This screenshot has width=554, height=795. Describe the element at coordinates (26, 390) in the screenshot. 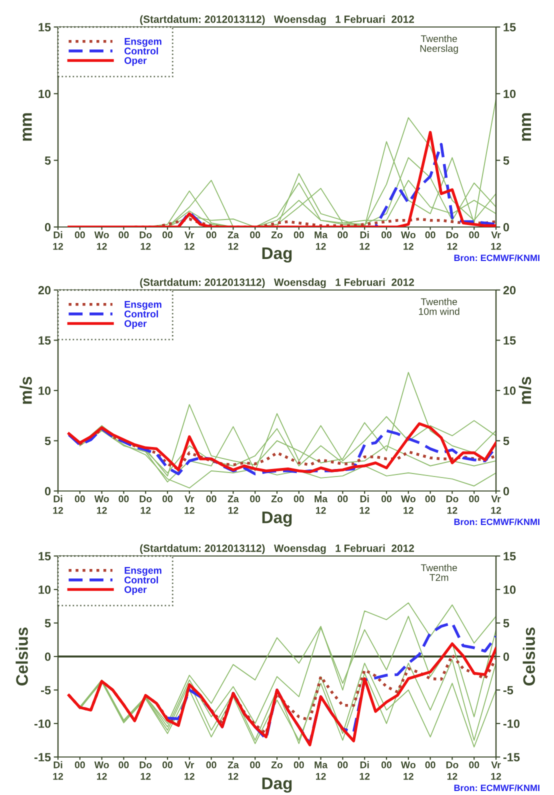

I see `y-axis-title: m/s` at that location.